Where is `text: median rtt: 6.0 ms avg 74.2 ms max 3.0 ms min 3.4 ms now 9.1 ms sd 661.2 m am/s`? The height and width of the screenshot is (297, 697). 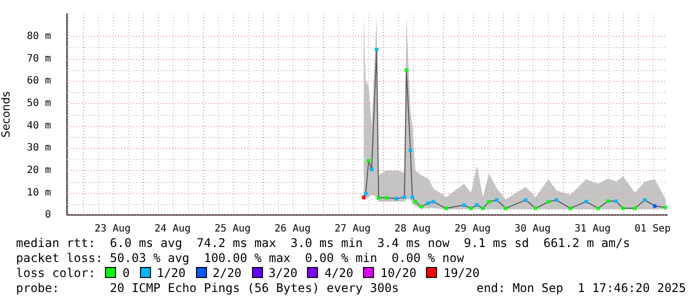 text: median rtt: 6.0 ms avg 74.2 ms max 3.0 ms min 3.4 ms now 9.1 ms sd 661.2 m am/s is located at coordinates (323, 243).